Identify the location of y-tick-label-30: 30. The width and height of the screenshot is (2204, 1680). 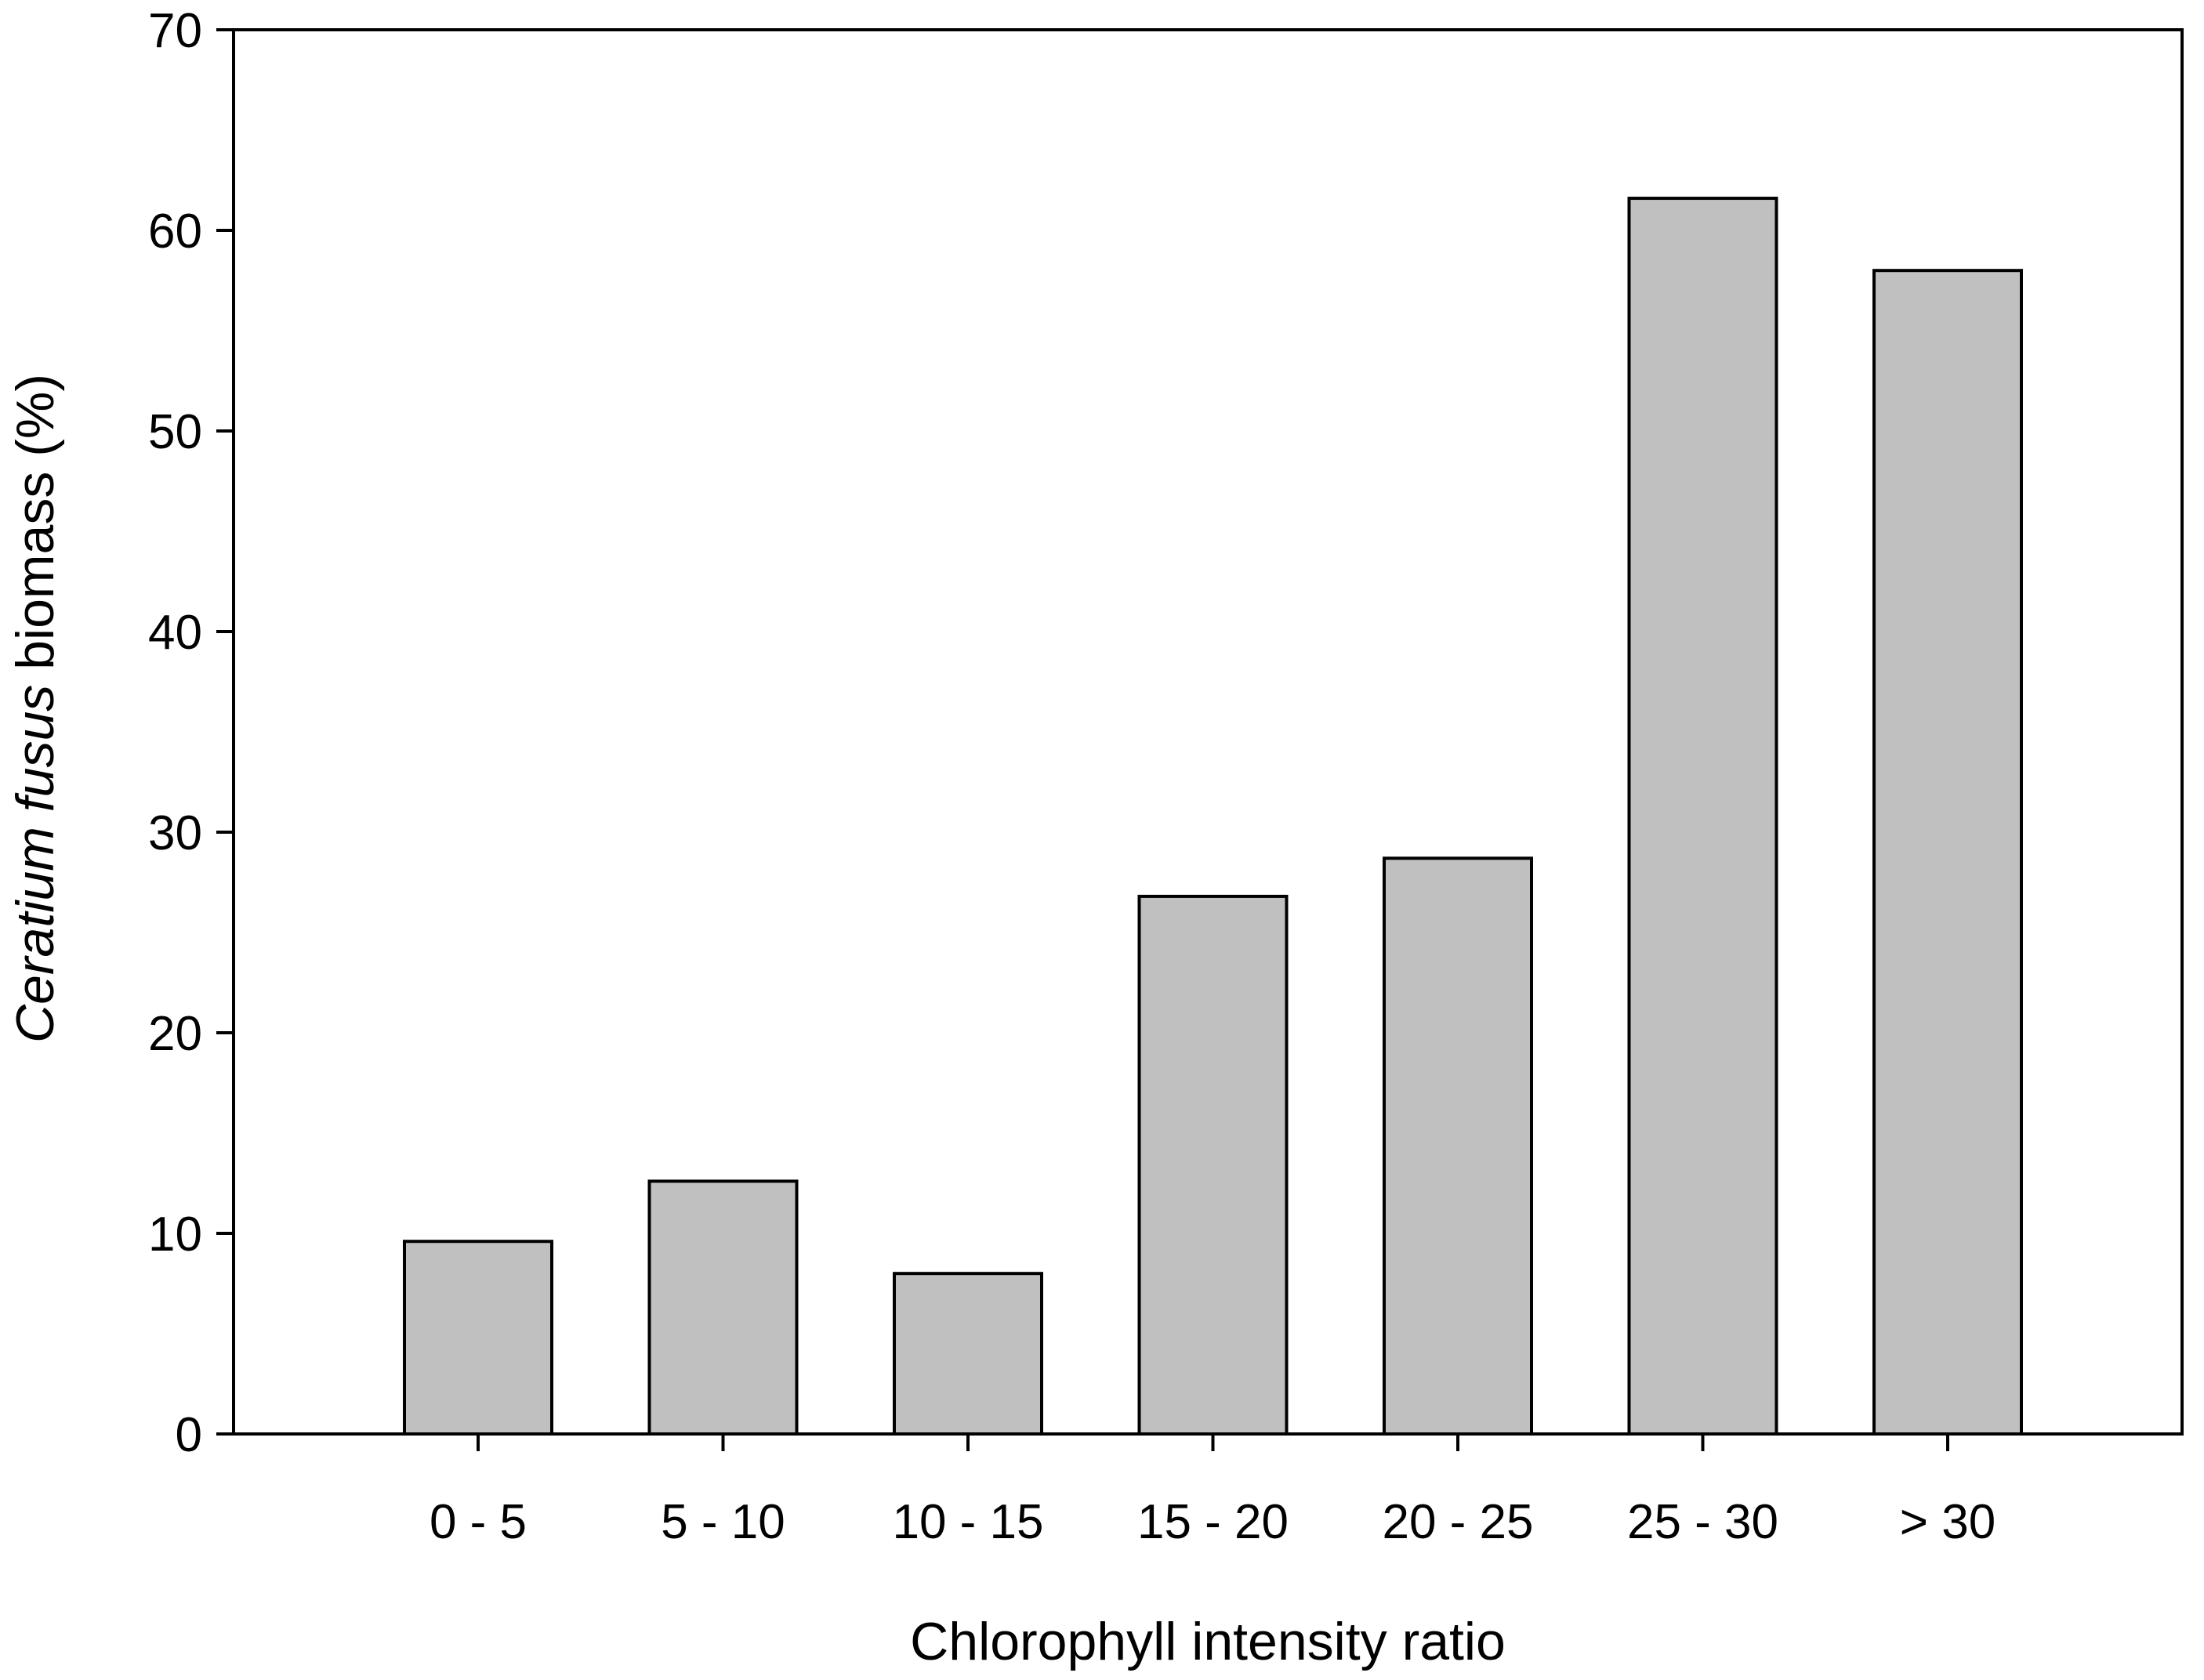
(175, 833).